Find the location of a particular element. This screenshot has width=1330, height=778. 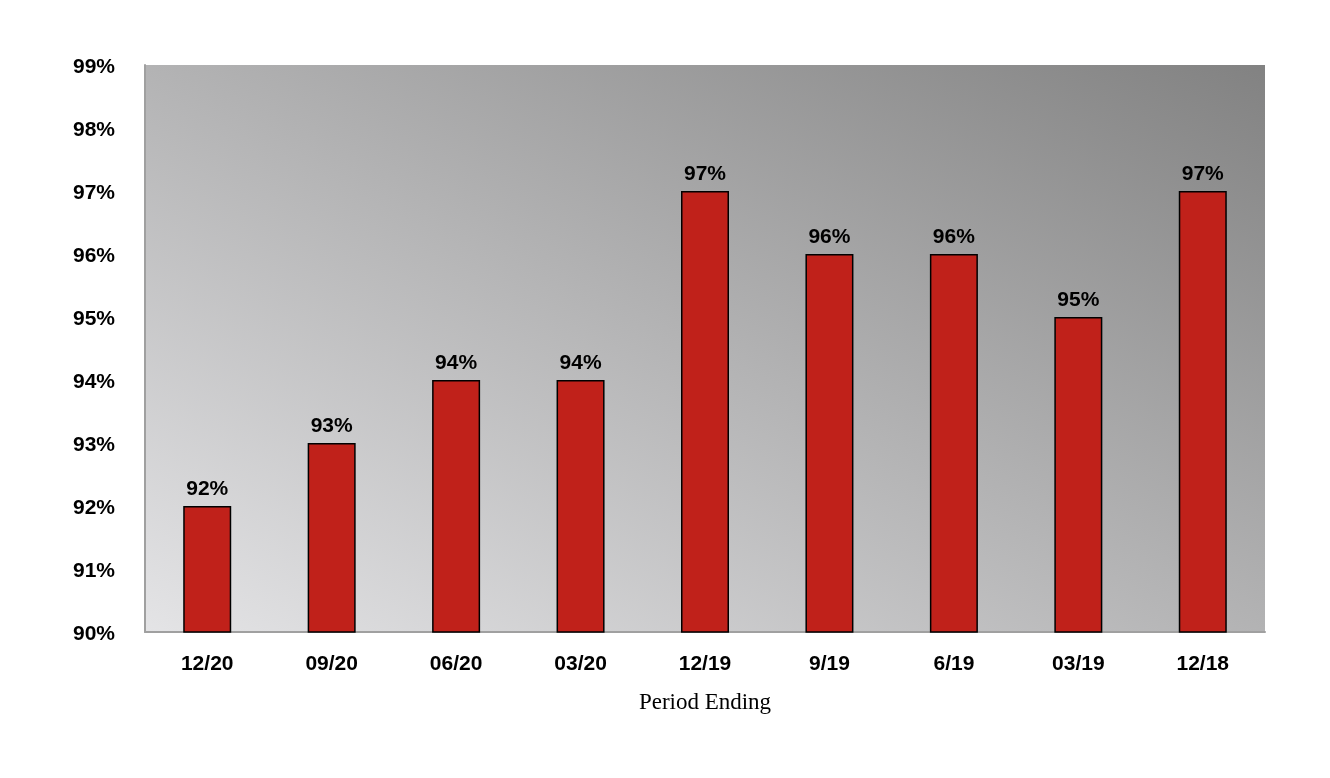

x-tick-label: 9/19 is located at coordinates (829, 662).